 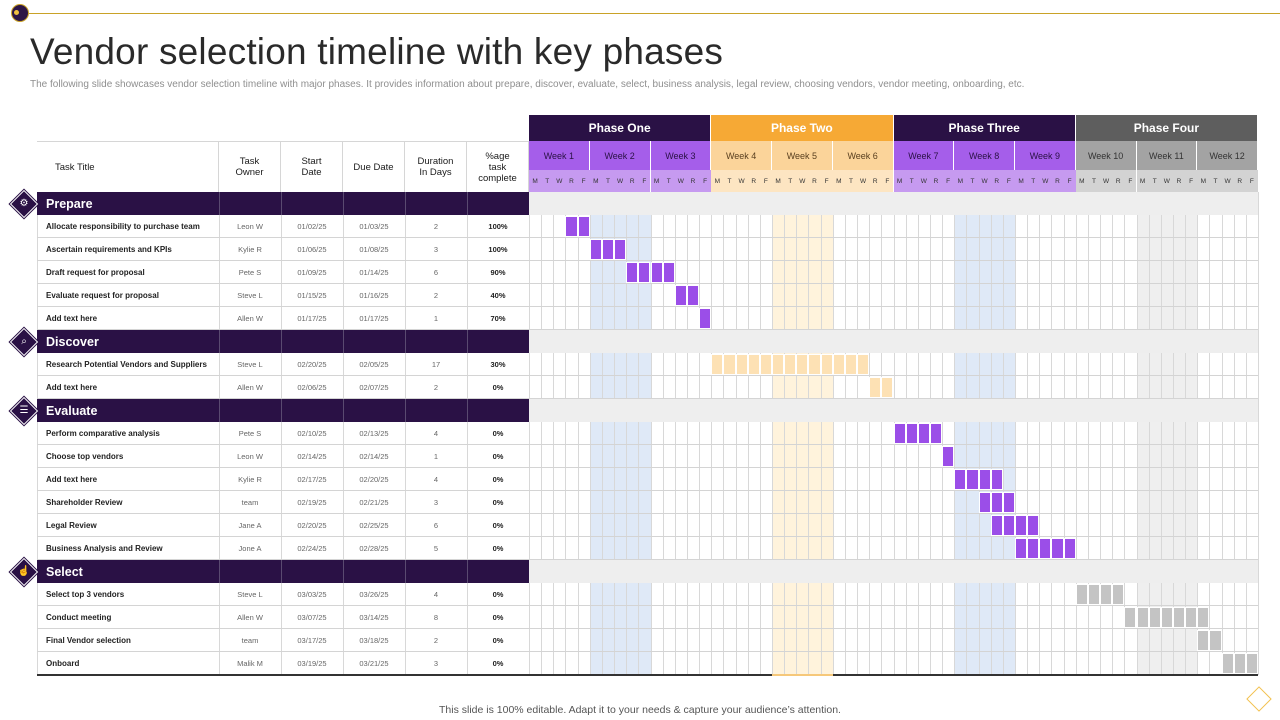 What do you see at coordinates (436, 617) in the screenshot?
I see `task-duration: 8` at bounding box center [436, 617].